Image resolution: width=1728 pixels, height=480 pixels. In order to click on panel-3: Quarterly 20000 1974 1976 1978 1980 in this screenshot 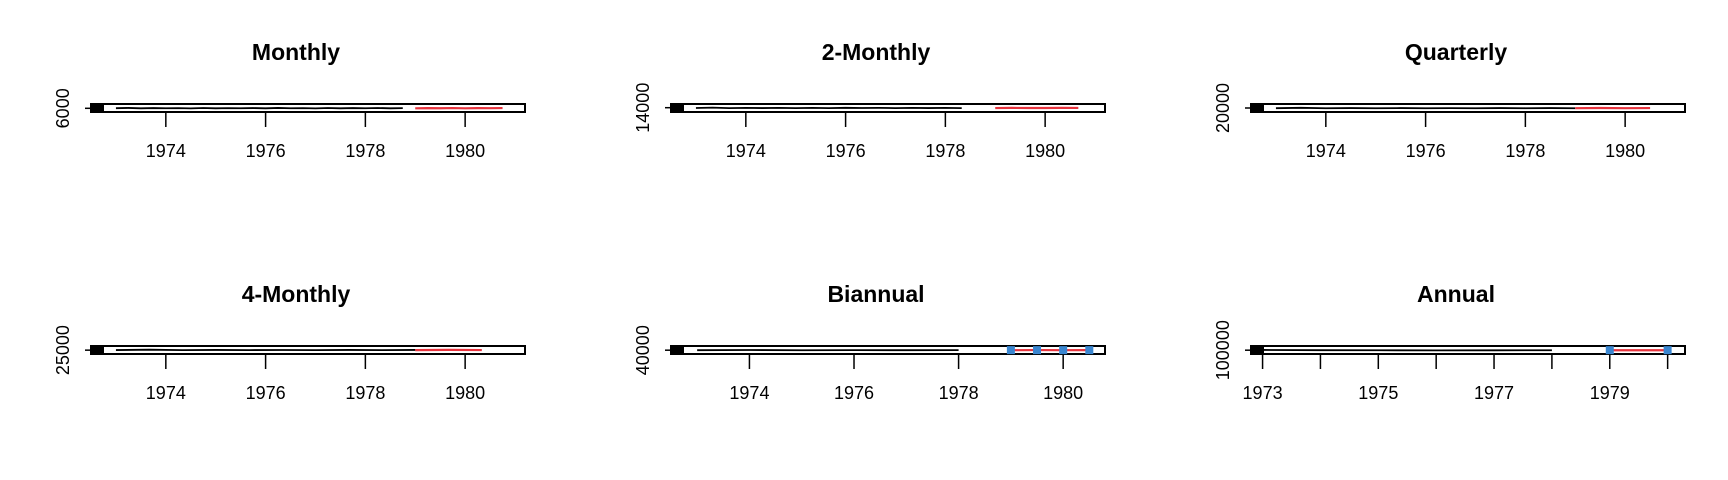, I will do `click(1449, 100)`.